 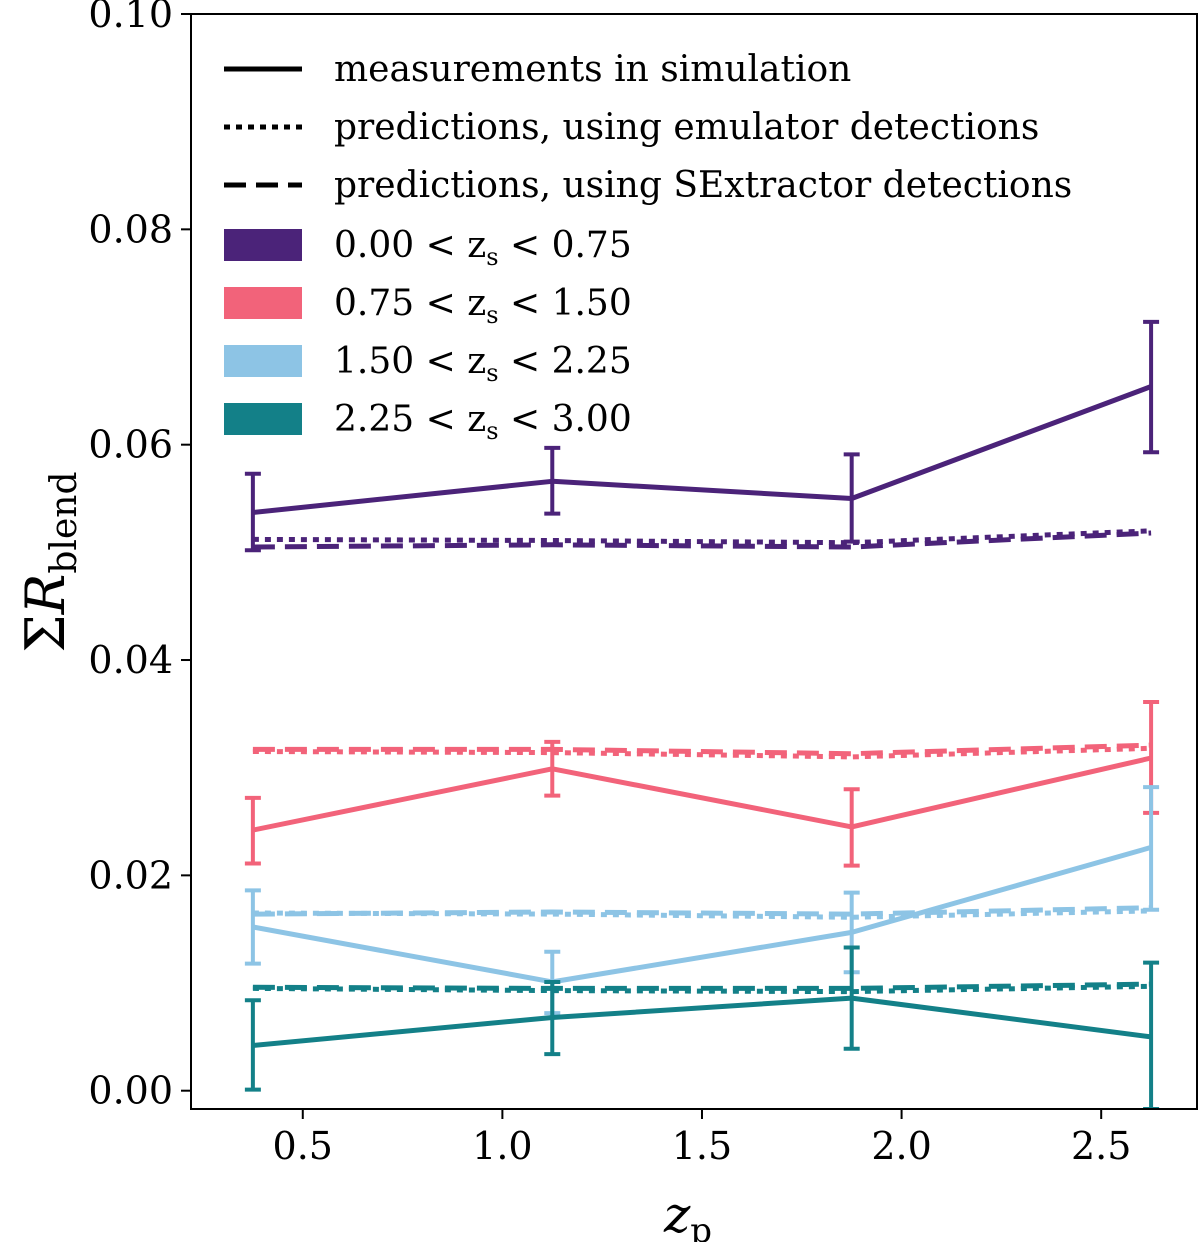 I want to click on x-tick-label: 2.5, so click(x=1101, y=1146).